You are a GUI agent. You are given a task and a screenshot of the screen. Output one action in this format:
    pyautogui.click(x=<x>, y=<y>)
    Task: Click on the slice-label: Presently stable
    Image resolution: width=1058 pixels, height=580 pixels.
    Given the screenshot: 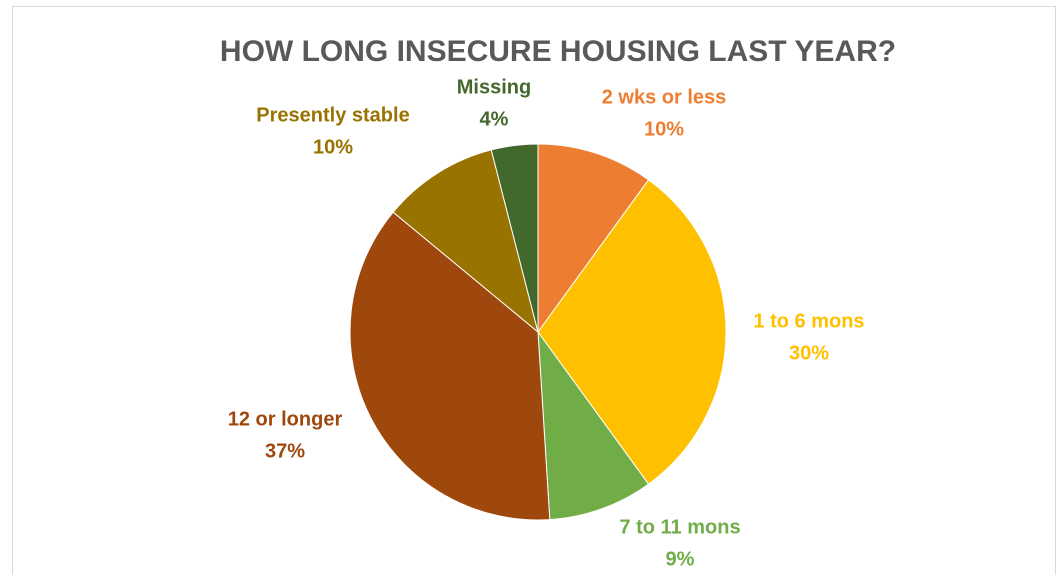 What is the action you would take?
    pyautogui.click(x=332, y=115)
    